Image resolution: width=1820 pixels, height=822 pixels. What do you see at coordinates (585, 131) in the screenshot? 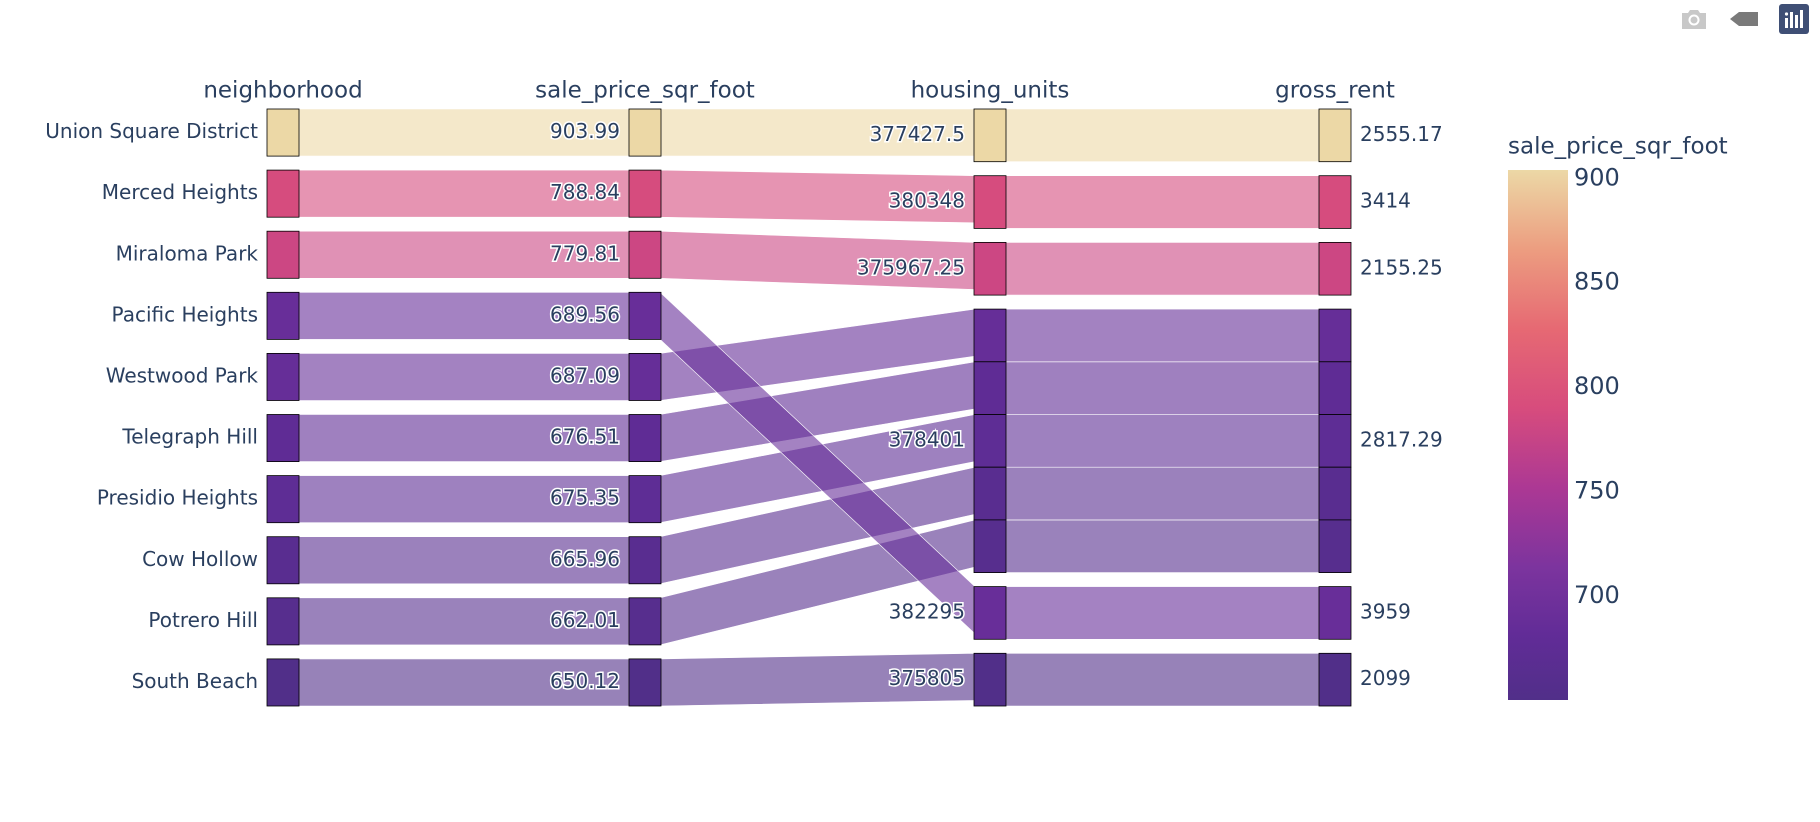
I see `category-label: 903.99` at bounding box center [585, 131].